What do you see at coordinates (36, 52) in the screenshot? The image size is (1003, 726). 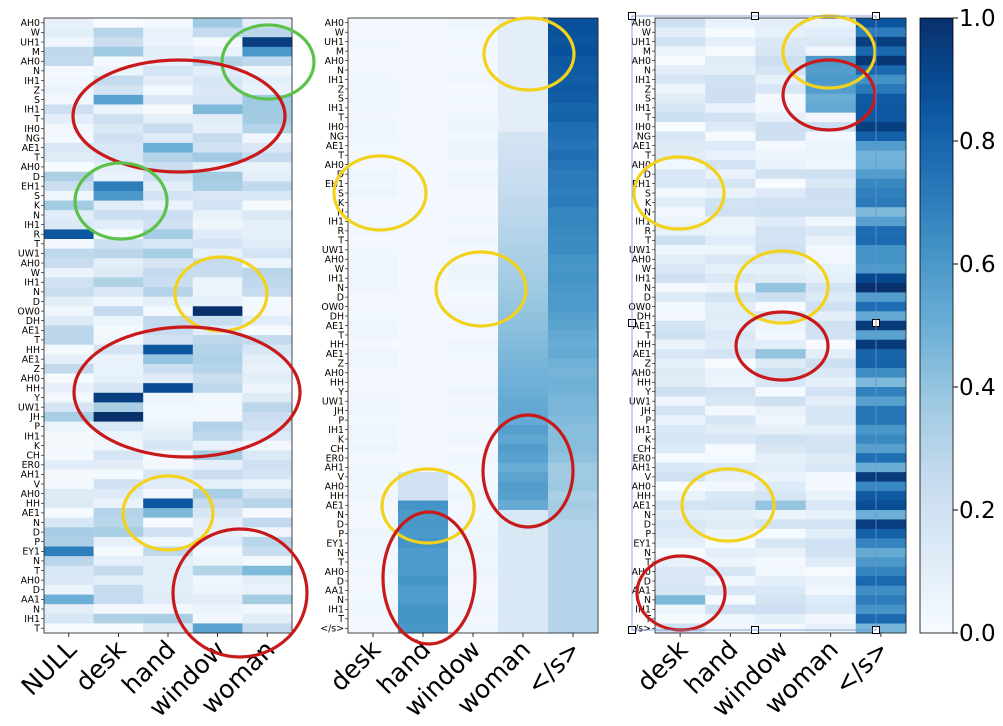 I see `row-tick-label: M` at bounding box center [36, 52].